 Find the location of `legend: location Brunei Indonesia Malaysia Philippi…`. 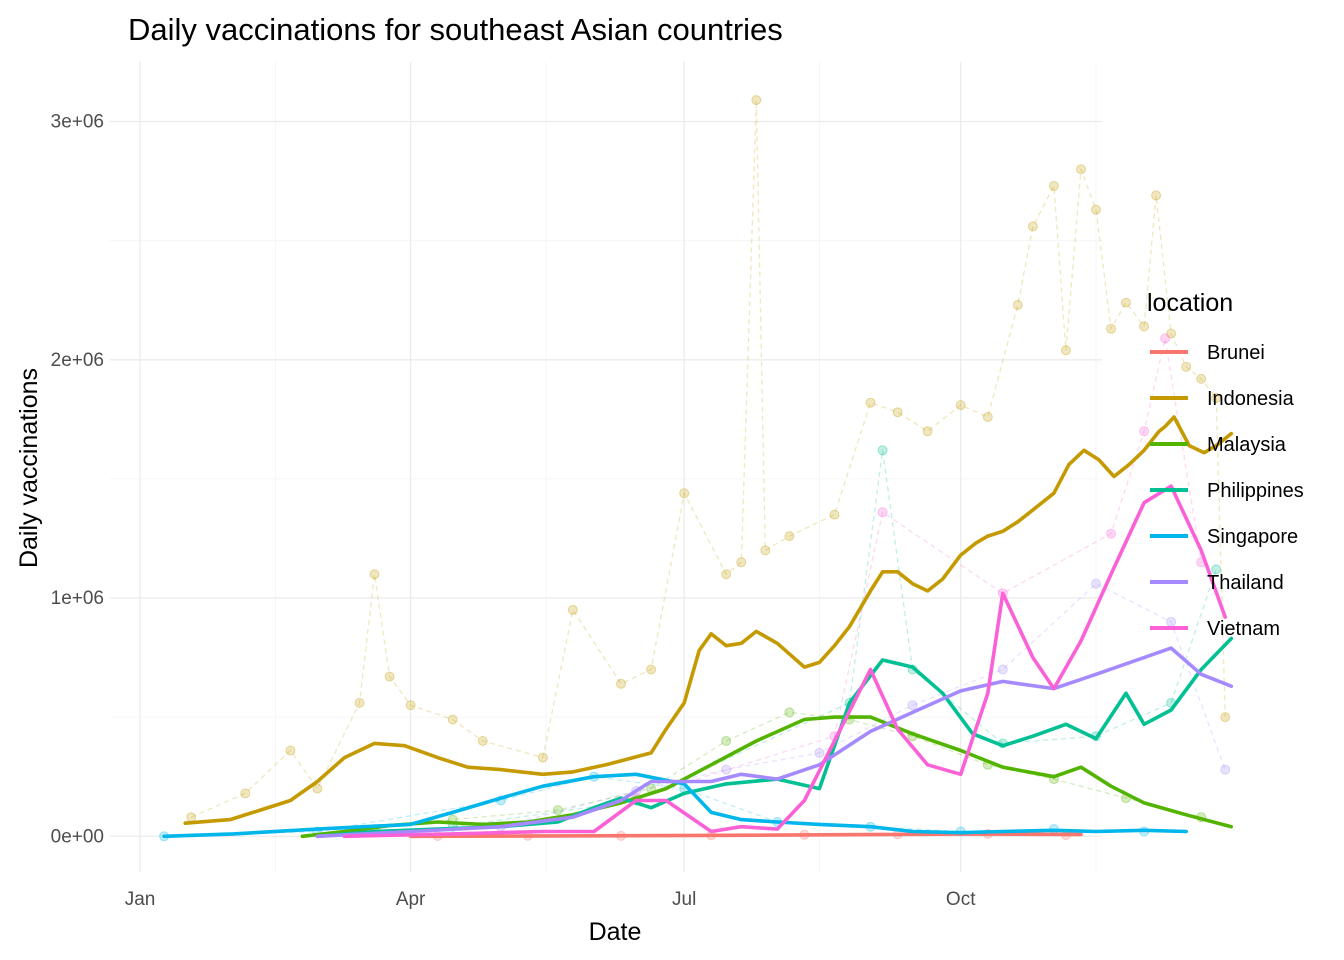

legend: location Brunei Indonesia Malaysia Philippi… is located at coordinates (1225, 464).